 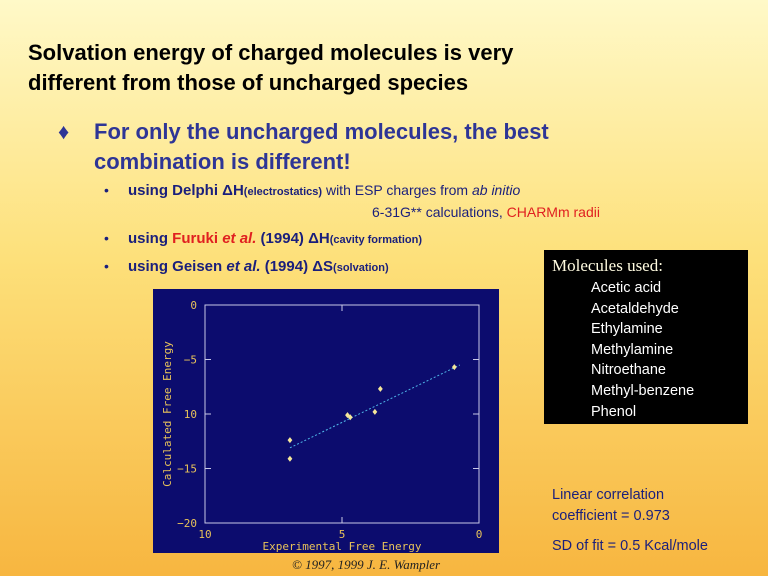 What do you see at coordinates (190, 360) in the screenshot?
I see `y-tick-label: −5` at bounding box center [190, 360].